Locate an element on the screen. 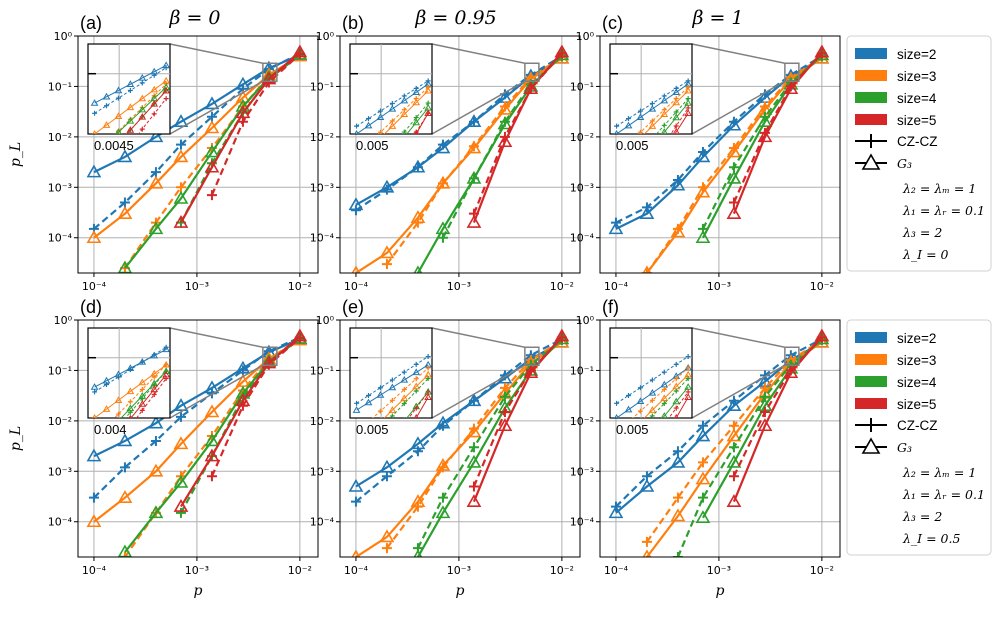 The height and width of the screenshot is (626, 997). inset-frame is located at coordinates (391, 89).